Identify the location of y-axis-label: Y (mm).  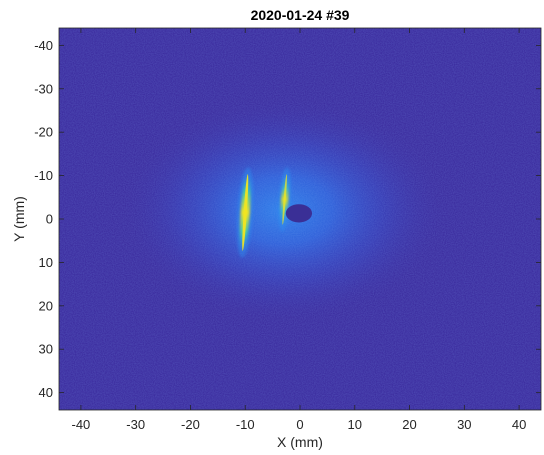
(19, 219).